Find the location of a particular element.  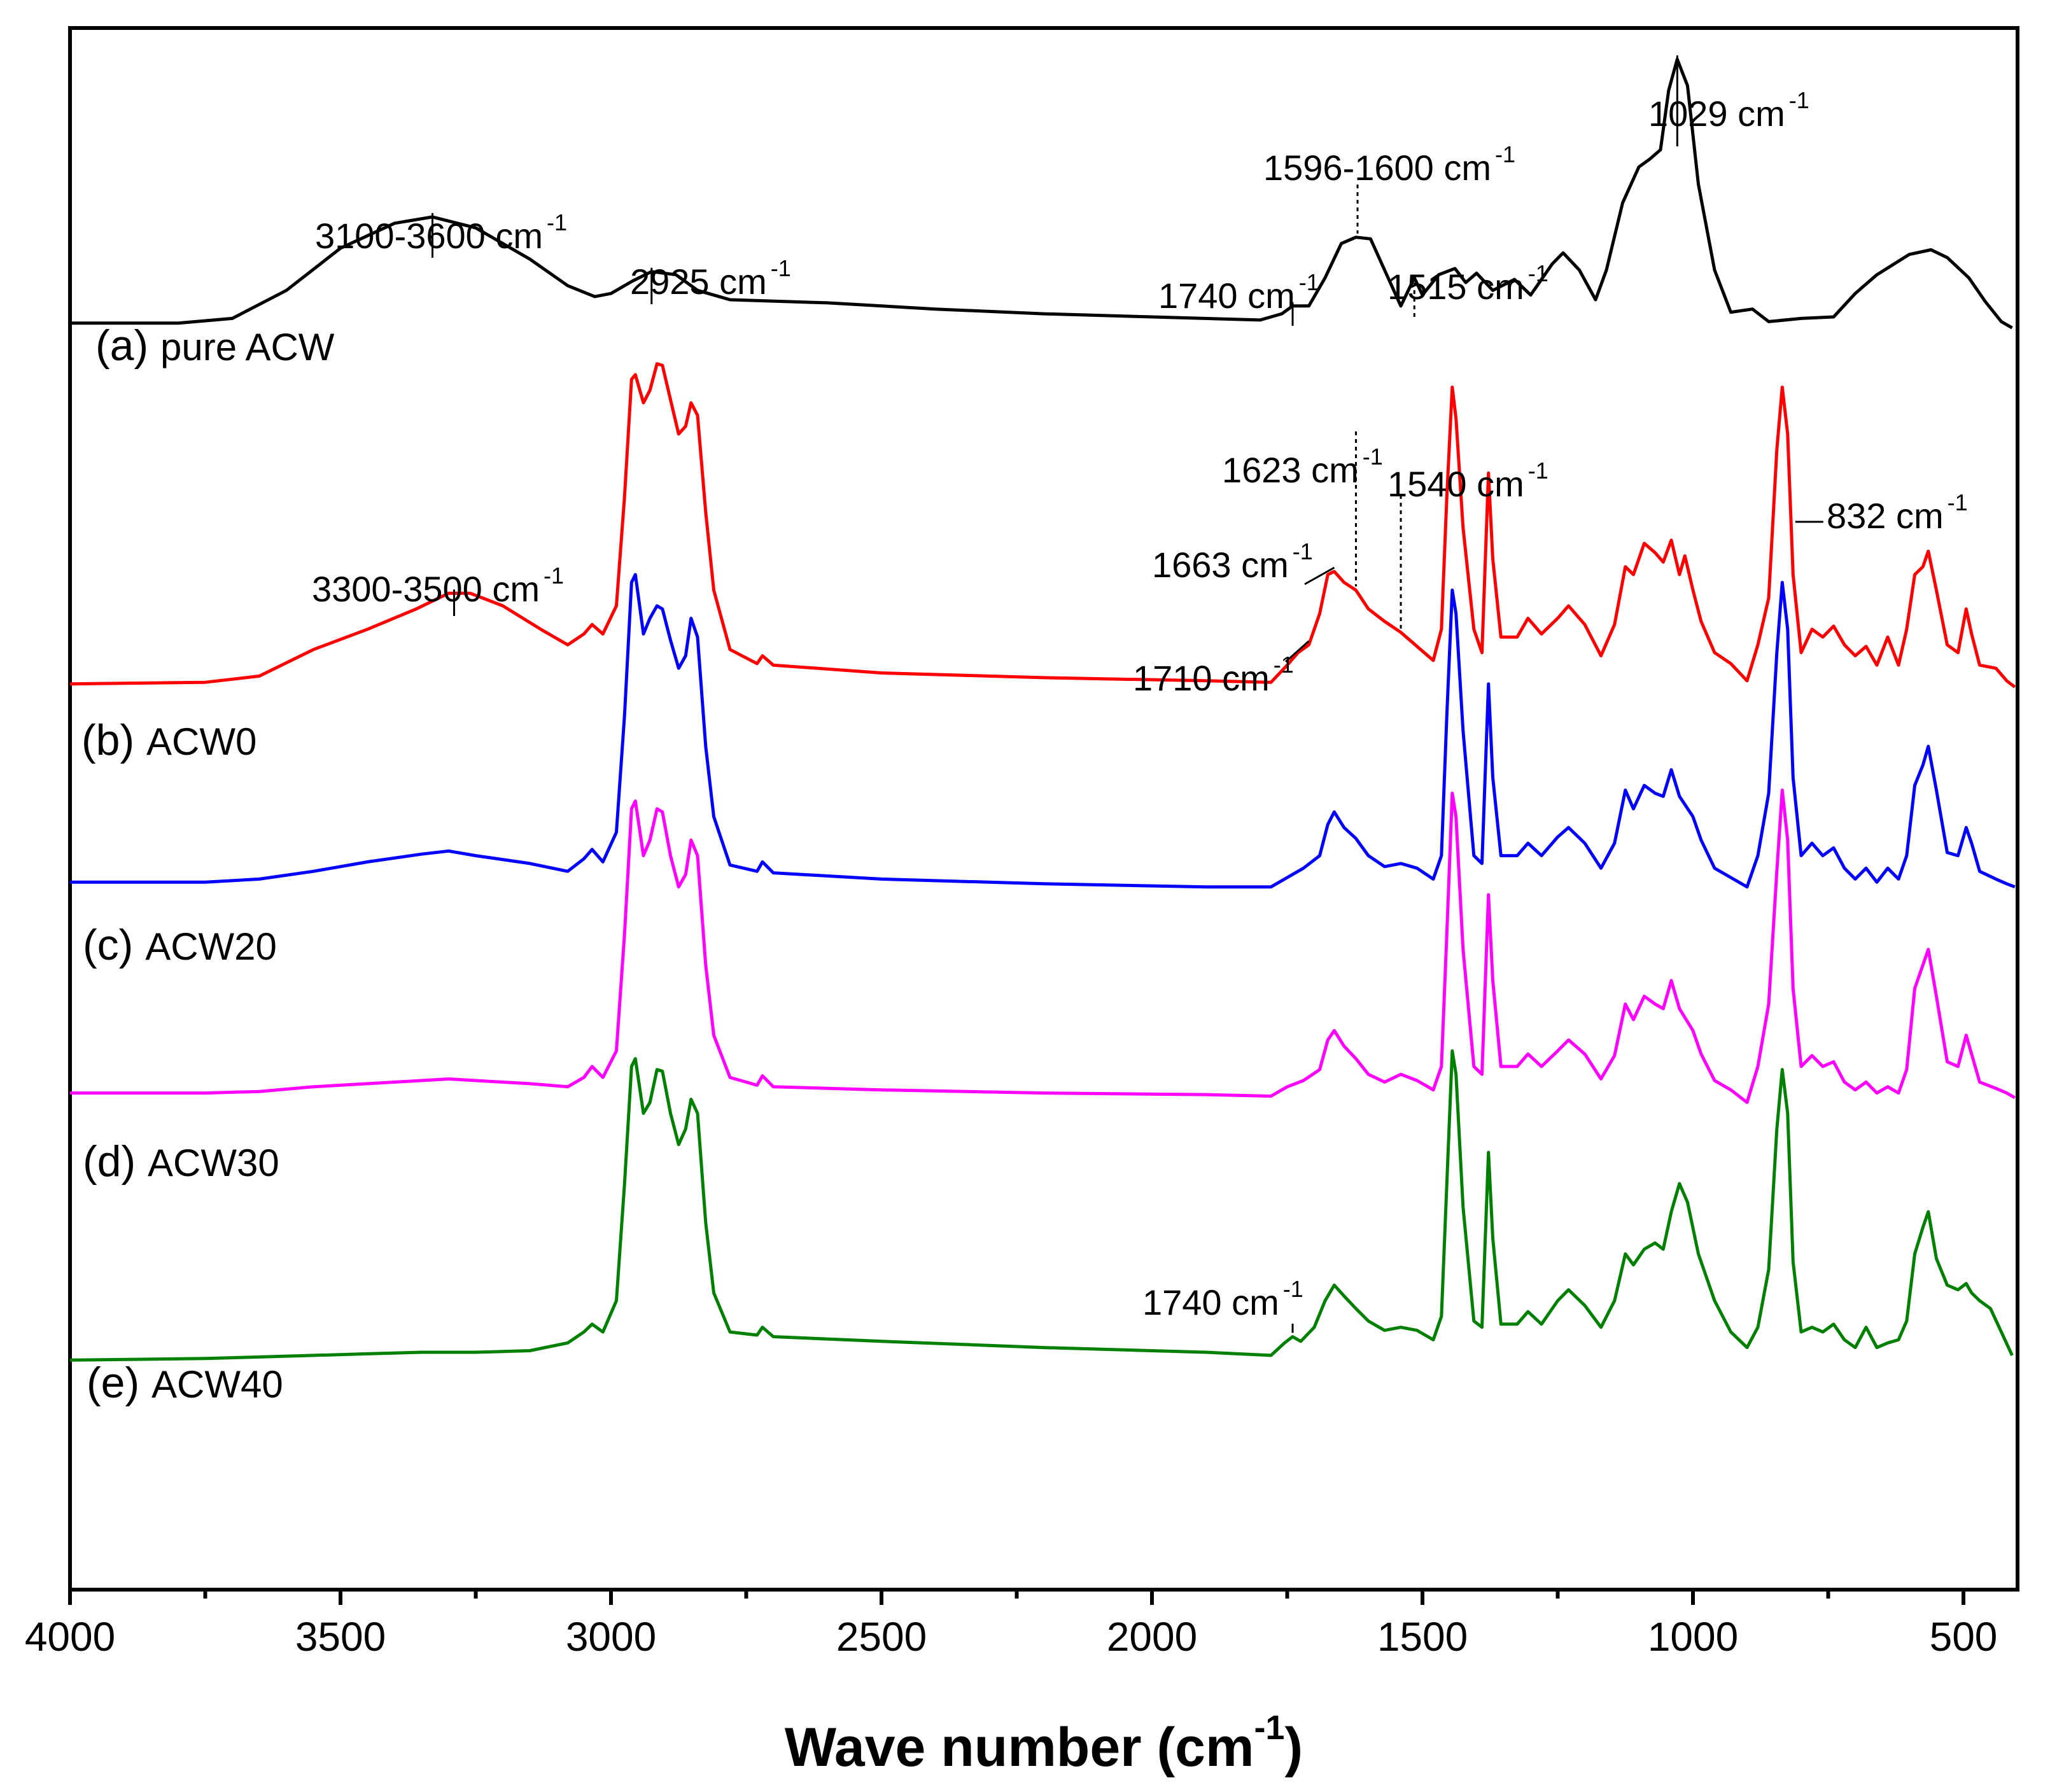

x-tick-label: 2500 is located at coordinates (881, 1637).